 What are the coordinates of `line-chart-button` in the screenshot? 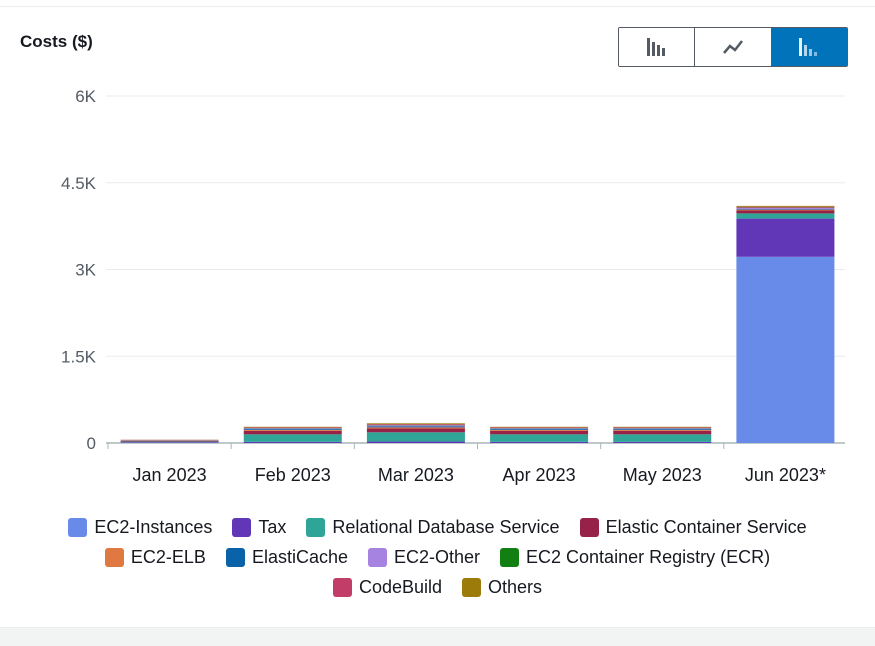 It's located at (733, 47).